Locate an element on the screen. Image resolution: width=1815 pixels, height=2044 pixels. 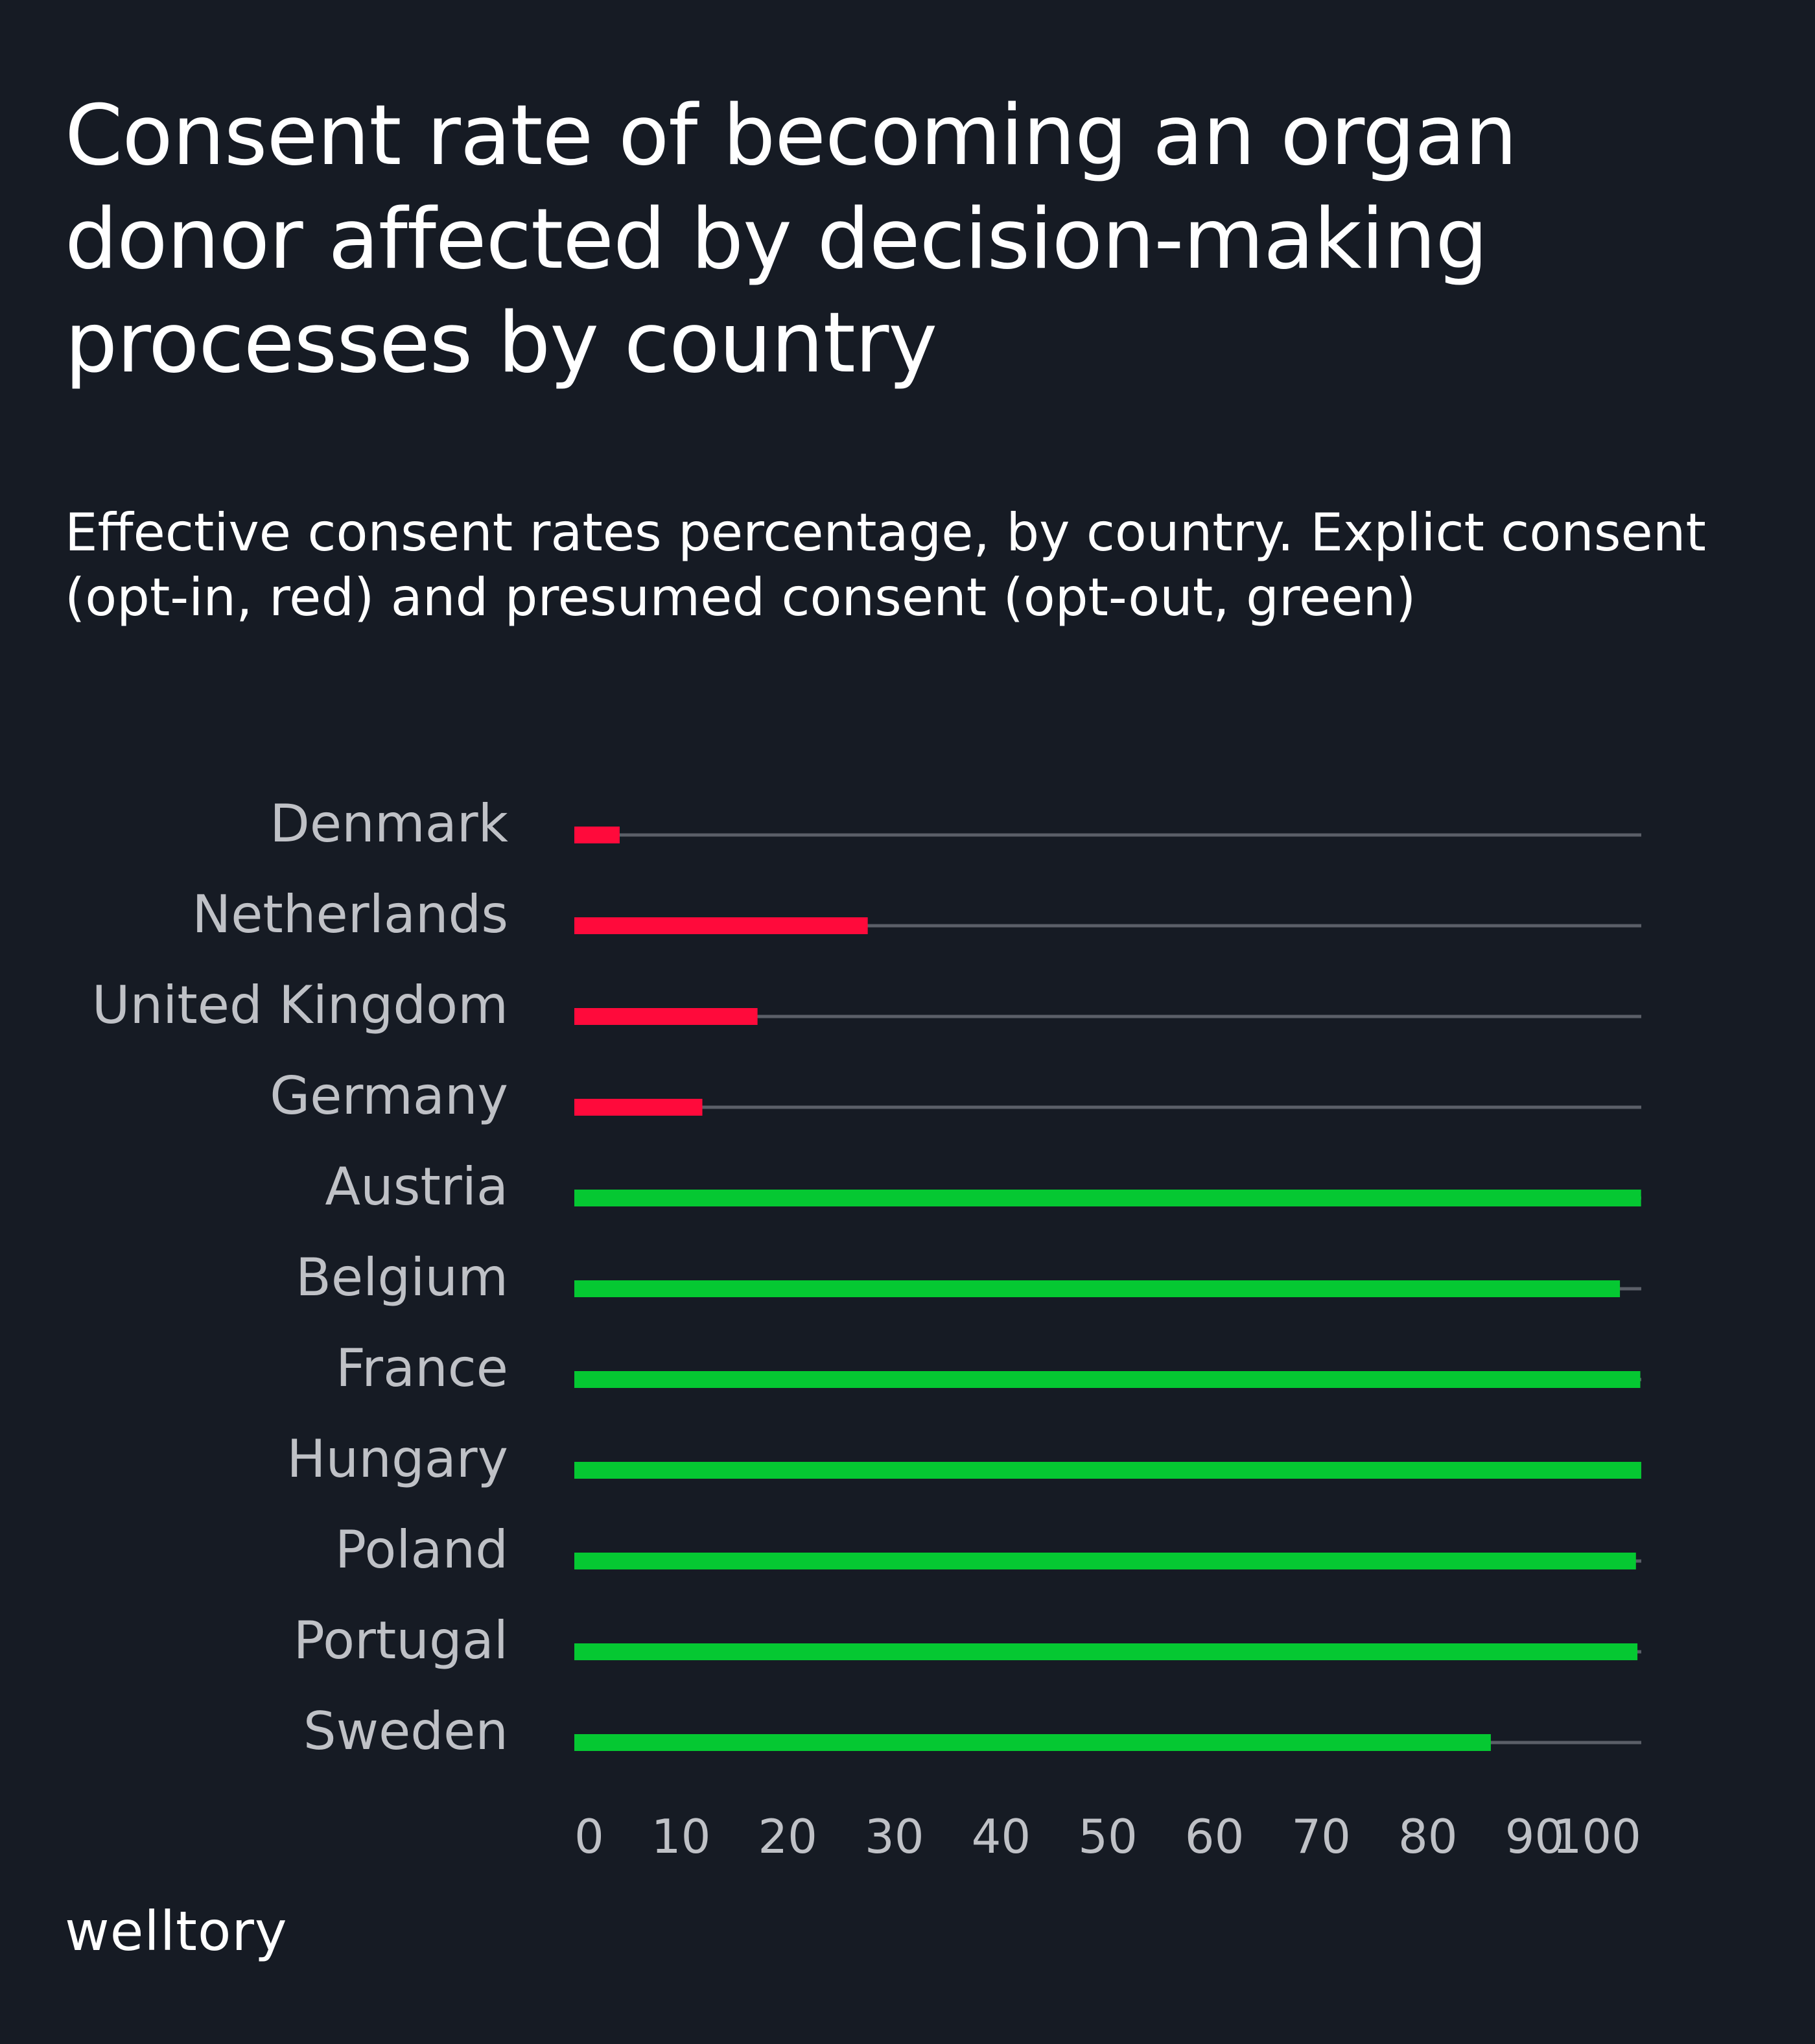
category-label-poland: Poland is located at coordinates (422, 1550).